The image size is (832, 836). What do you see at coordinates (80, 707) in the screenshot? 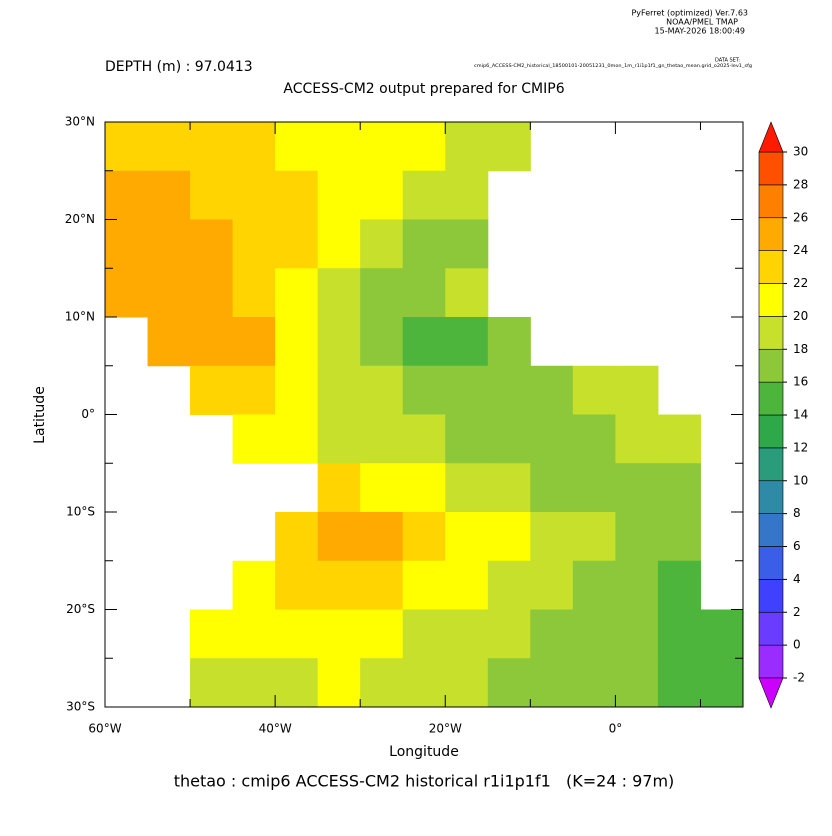
I see `y-tick-label: 30°S` at bounding box center [80, 707].